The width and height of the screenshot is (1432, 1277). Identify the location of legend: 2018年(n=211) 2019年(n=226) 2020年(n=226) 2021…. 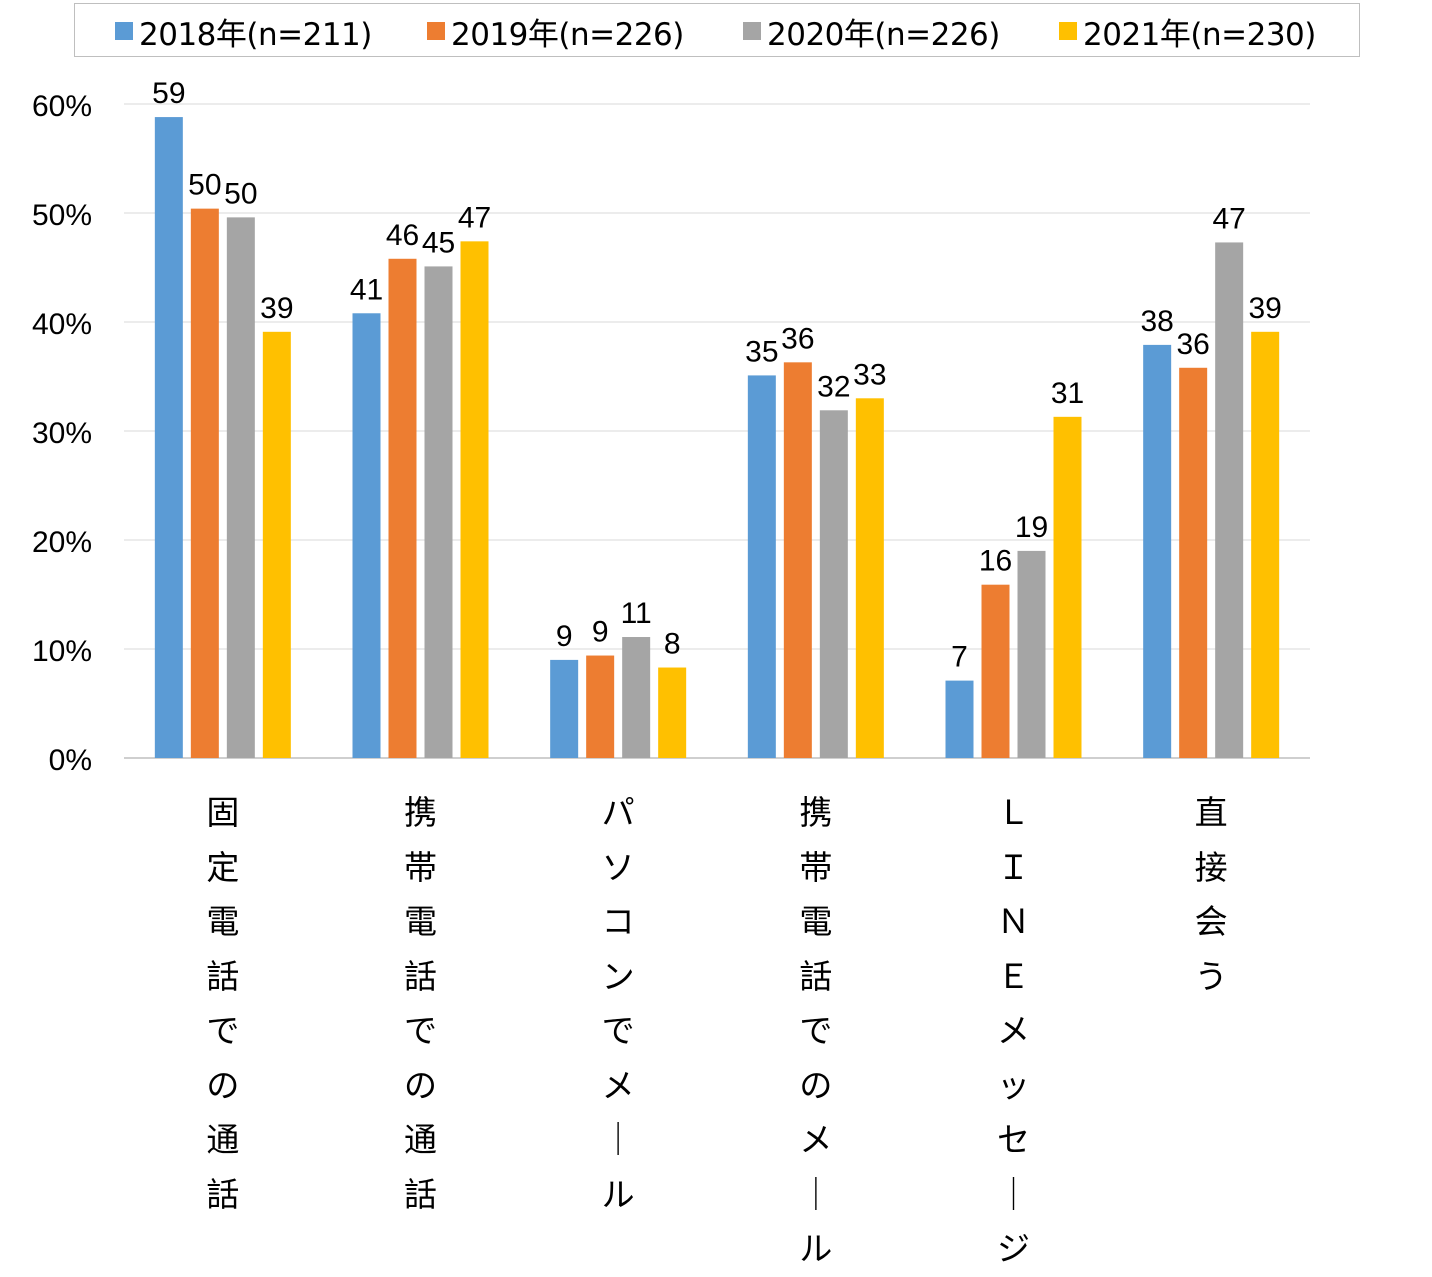
(717, 30).